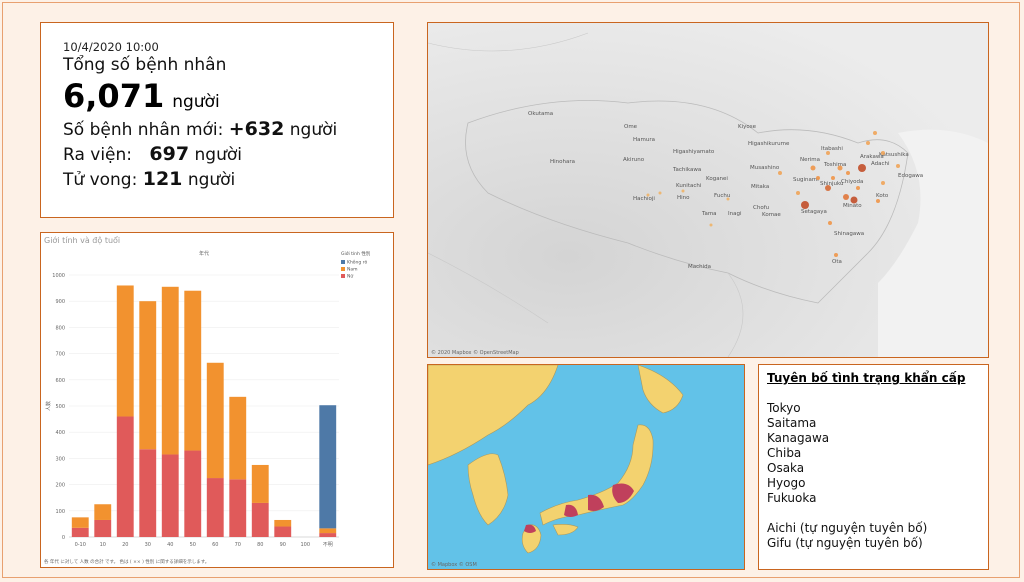 The height and width of the screenshot is (582, 1024). I want to click on timestamp: 10/4/2020 10:00, so click(111, 47).